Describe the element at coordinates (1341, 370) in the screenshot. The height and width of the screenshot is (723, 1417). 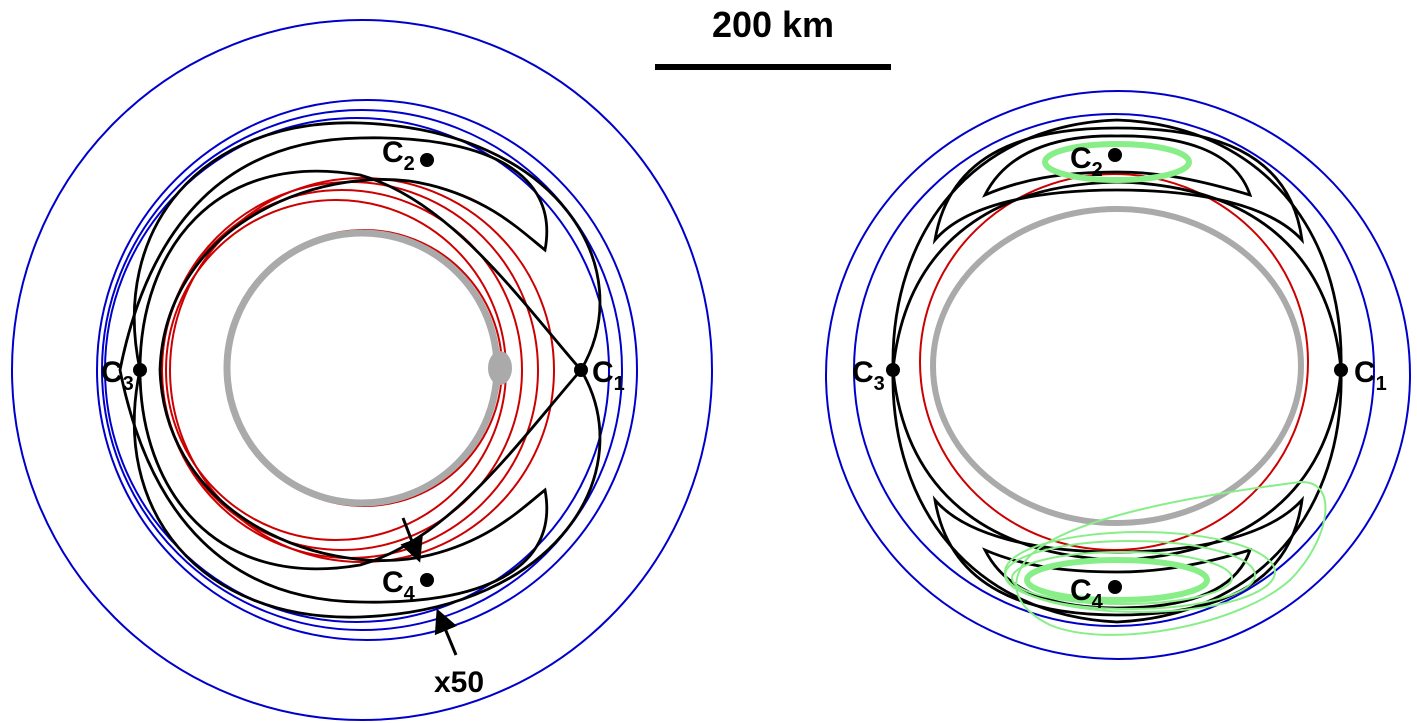
I see `right-c1-point` at that location.